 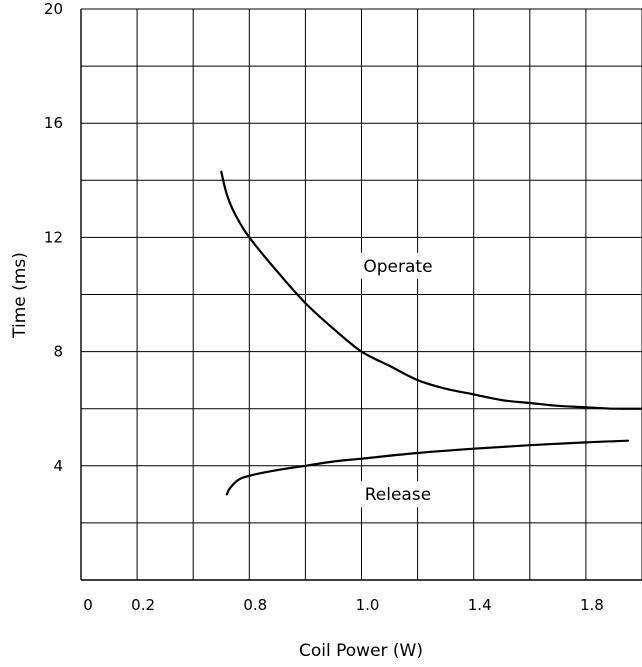 I want to click on x-tick-label: 1.8, so click(x=592, y=605).